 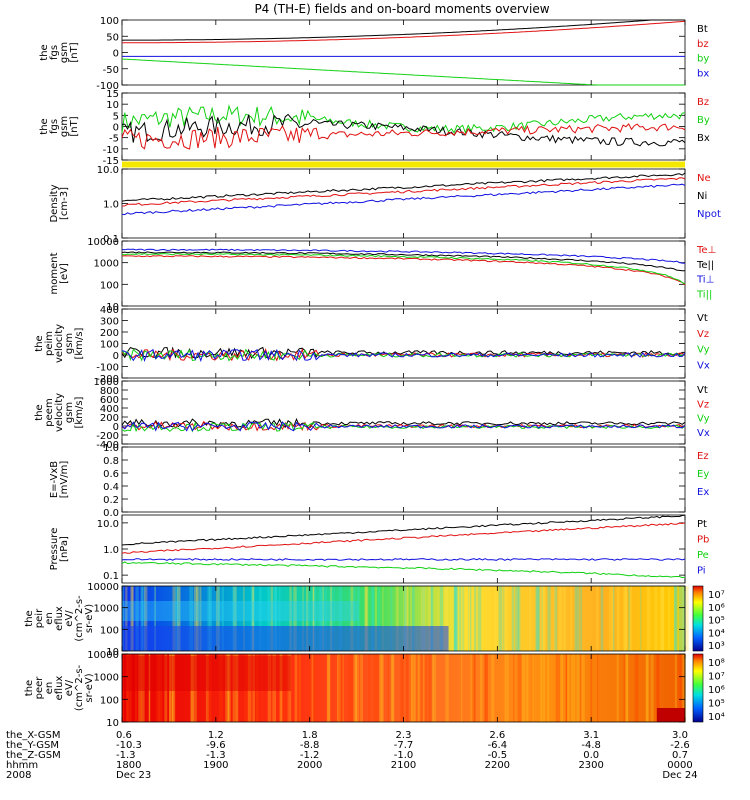 I want to click on colorbar-peer-eflux, so click(x=698, y=688).